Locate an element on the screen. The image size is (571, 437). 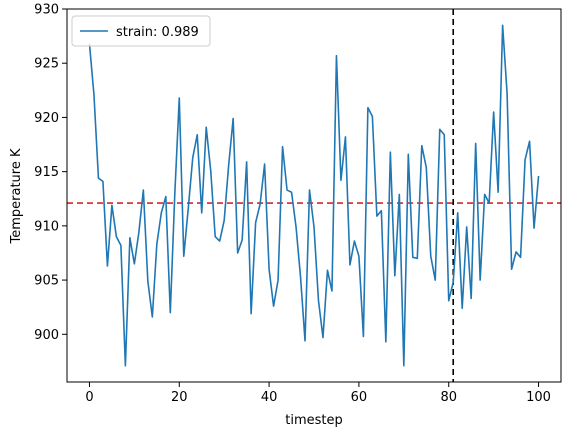
x-tick-label: 100 is located at coordinates (538, 397).